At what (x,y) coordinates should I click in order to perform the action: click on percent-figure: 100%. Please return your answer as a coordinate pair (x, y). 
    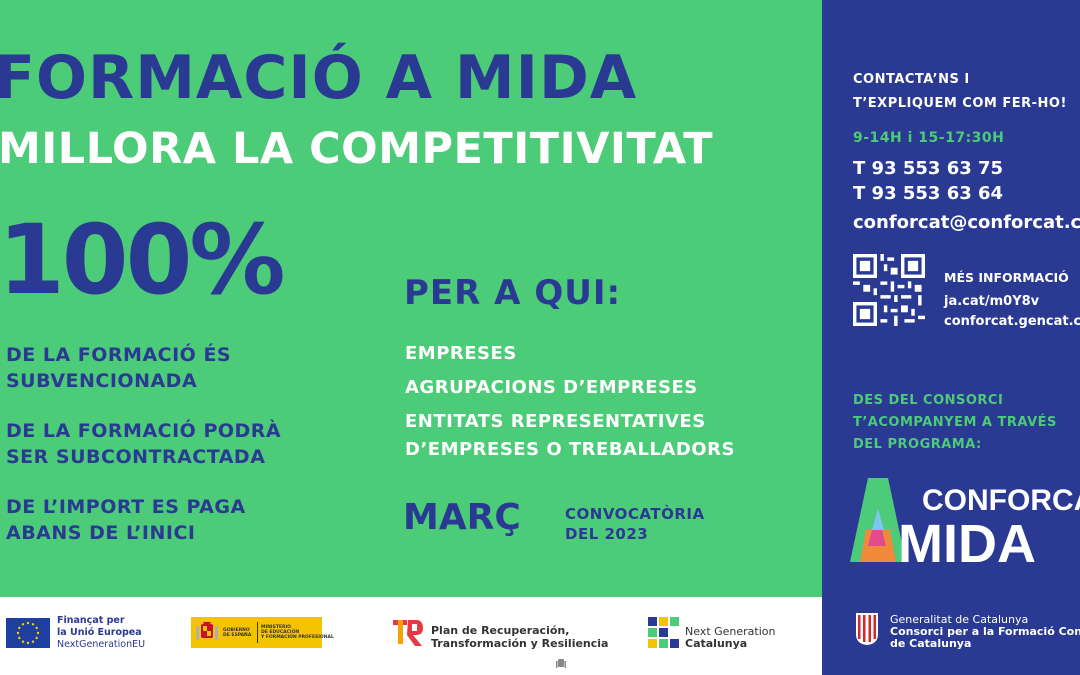
    Looking at the image, I should click on (143, 260).